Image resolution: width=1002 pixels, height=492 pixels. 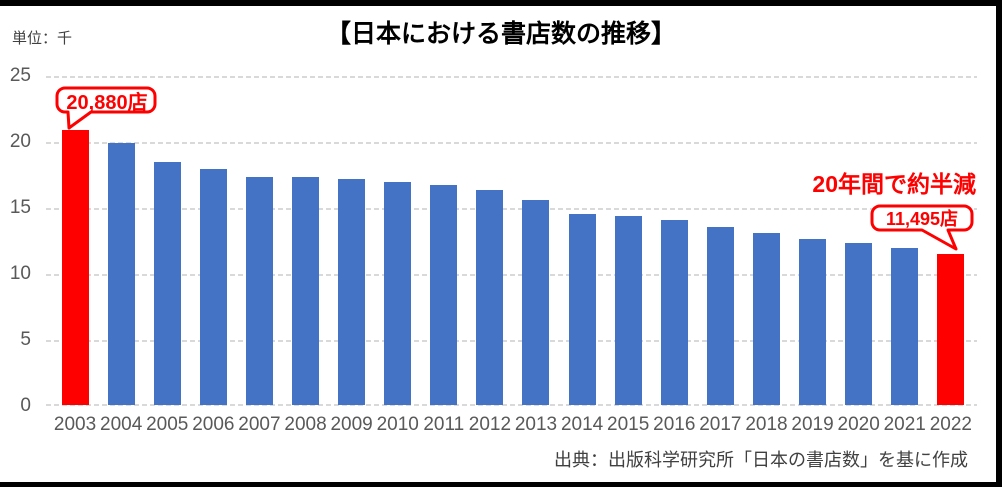 What do you see at coordinates (25, 405) in the screenshot?
I see `y-tick-0: 0` at bounding box center [25, 405].